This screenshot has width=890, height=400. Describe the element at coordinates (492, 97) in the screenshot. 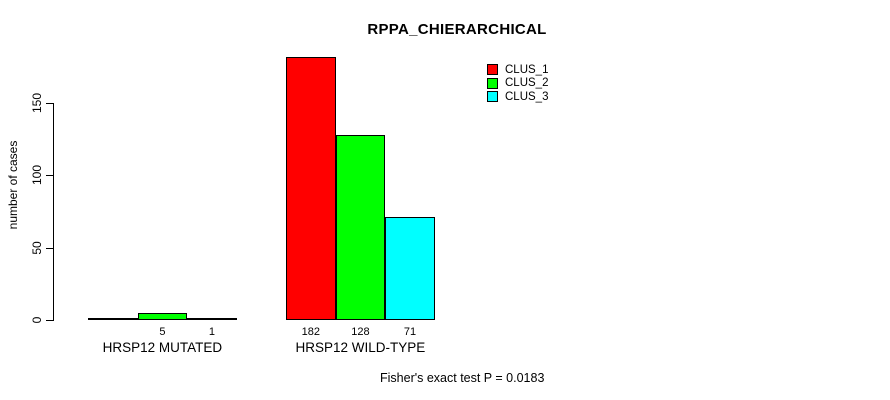

I see `legend-swatch-clus-3-icon` at that location.